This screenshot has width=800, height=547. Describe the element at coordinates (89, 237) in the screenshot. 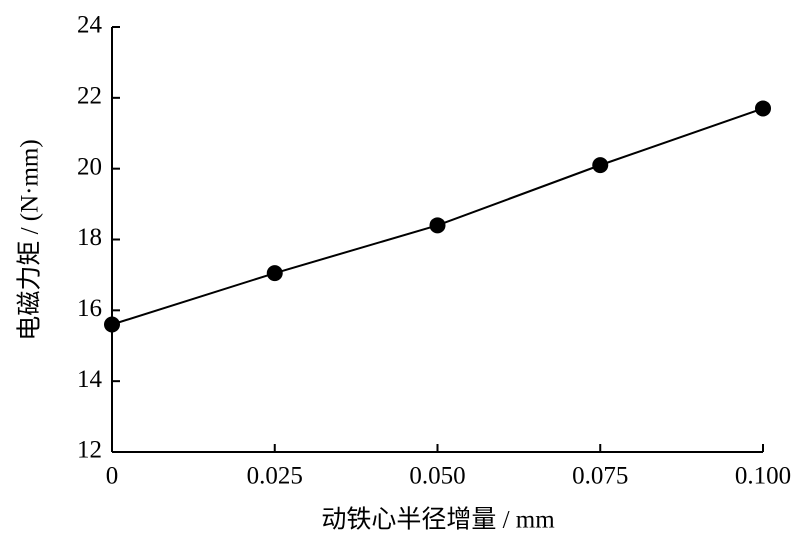

I see `y-tick-label: 18` at that location.